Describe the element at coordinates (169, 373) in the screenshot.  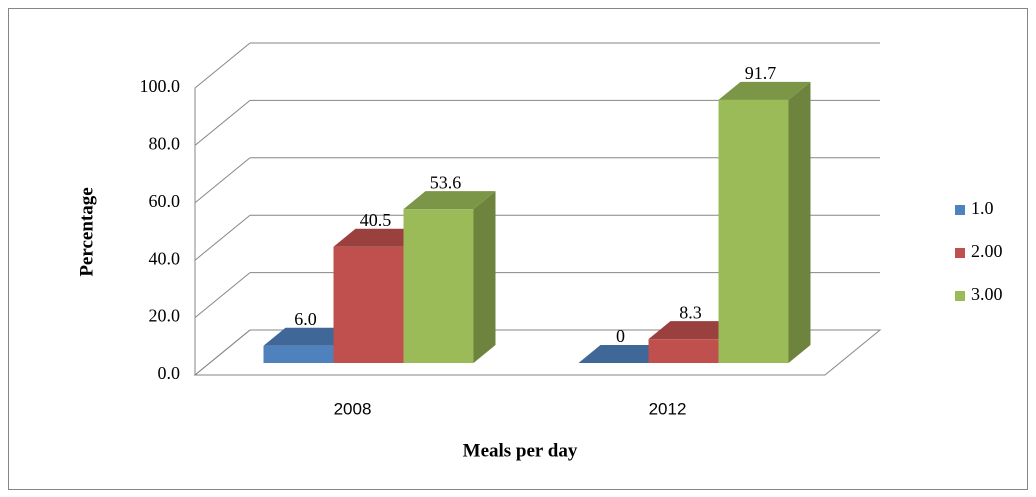
I see `y-tick-label: 0.0` at that location.